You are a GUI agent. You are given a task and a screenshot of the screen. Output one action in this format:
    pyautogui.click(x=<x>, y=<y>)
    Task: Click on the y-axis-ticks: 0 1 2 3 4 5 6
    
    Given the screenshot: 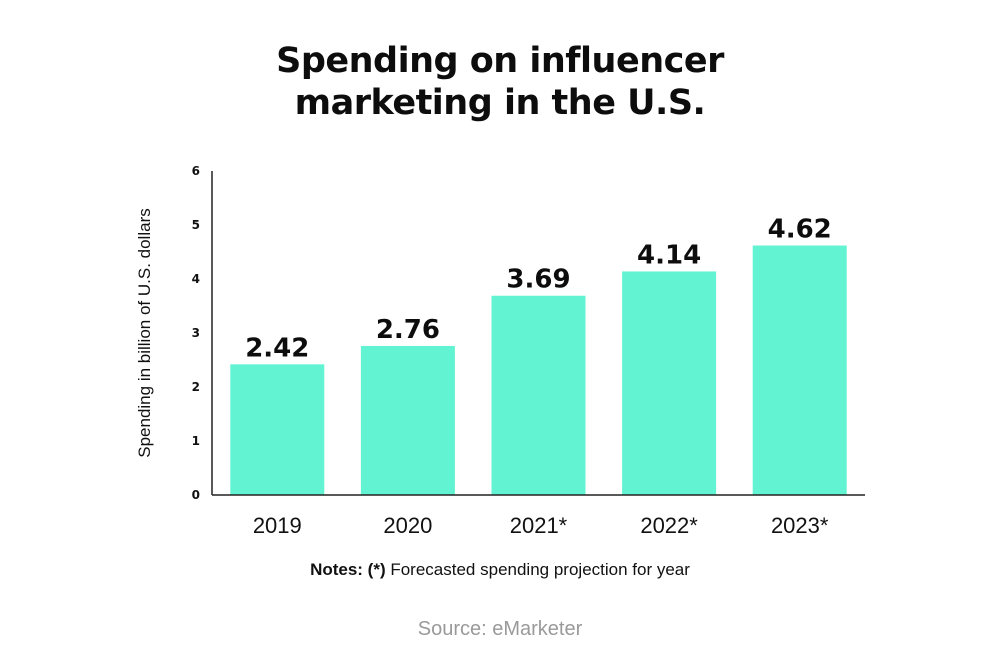 What is the action you would take?
    pyautogui.click(x=196, y=333)
    